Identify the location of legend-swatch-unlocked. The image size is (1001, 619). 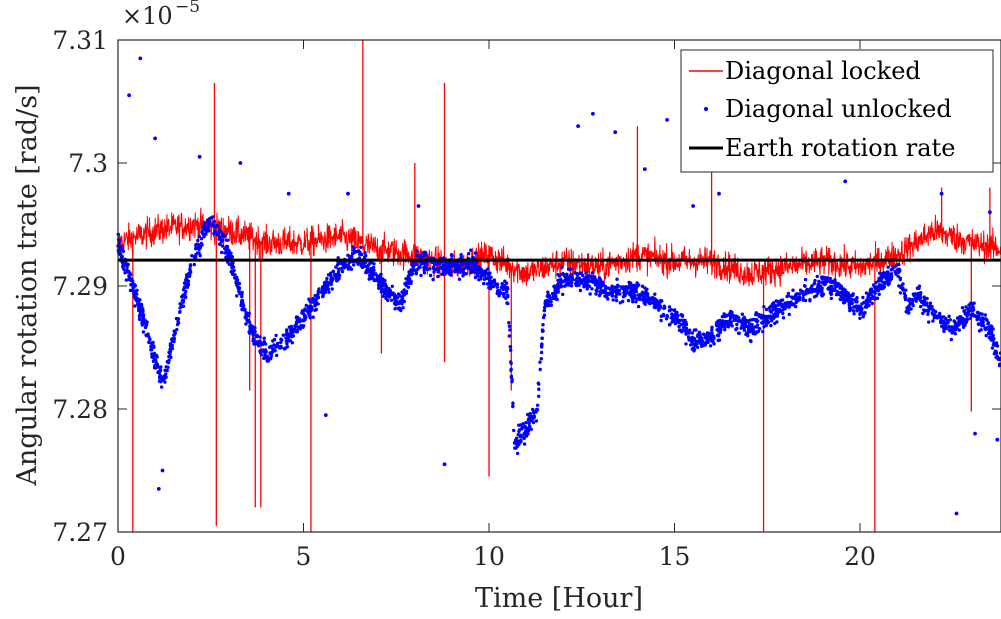
(706, 109).